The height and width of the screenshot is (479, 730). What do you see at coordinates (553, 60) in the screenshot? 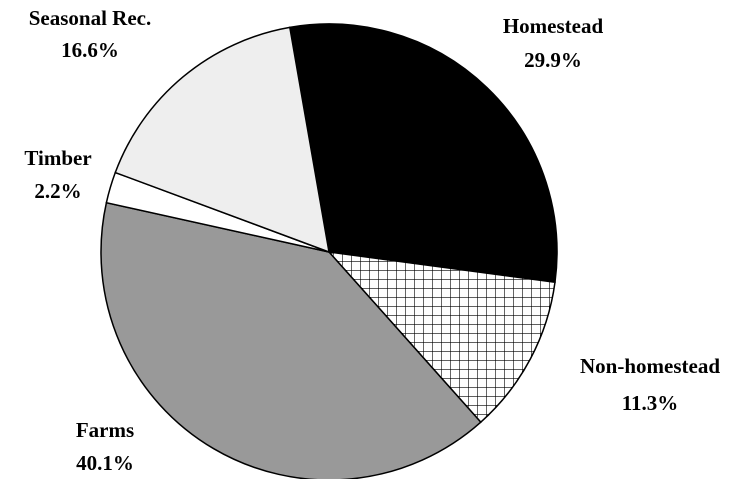
I see `slice-value-label: 29.9%` at bounding box center [553, 60].